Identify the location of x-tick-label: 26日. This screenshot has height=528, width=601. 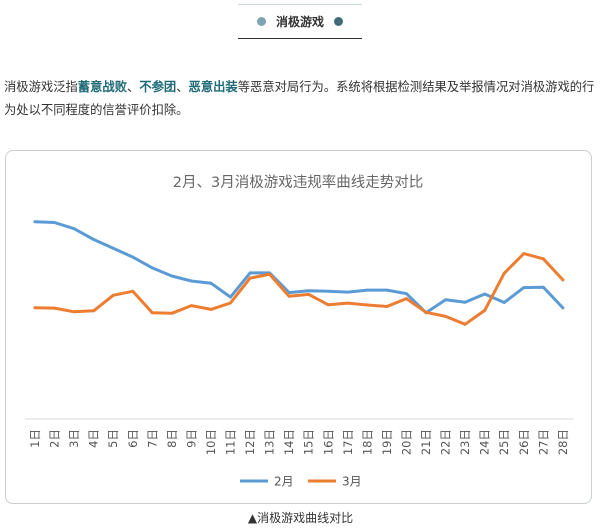
(524, 442).